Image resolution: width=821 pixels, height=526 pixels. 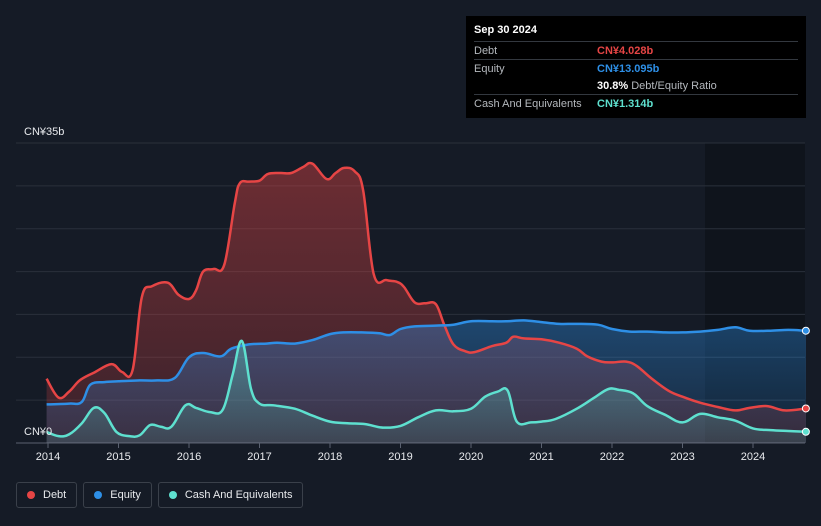 I want to click on legend-equity-label: Equity, so click(x=125, y=495).